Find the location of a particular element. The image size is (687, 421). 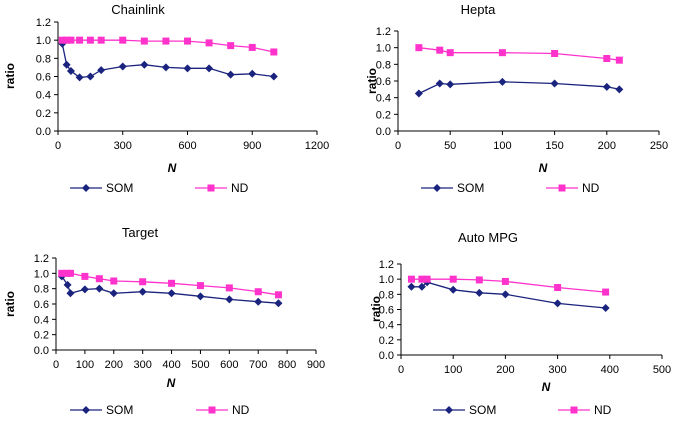

y-tick-label: 1.0 is located at coordinates (43, 41).